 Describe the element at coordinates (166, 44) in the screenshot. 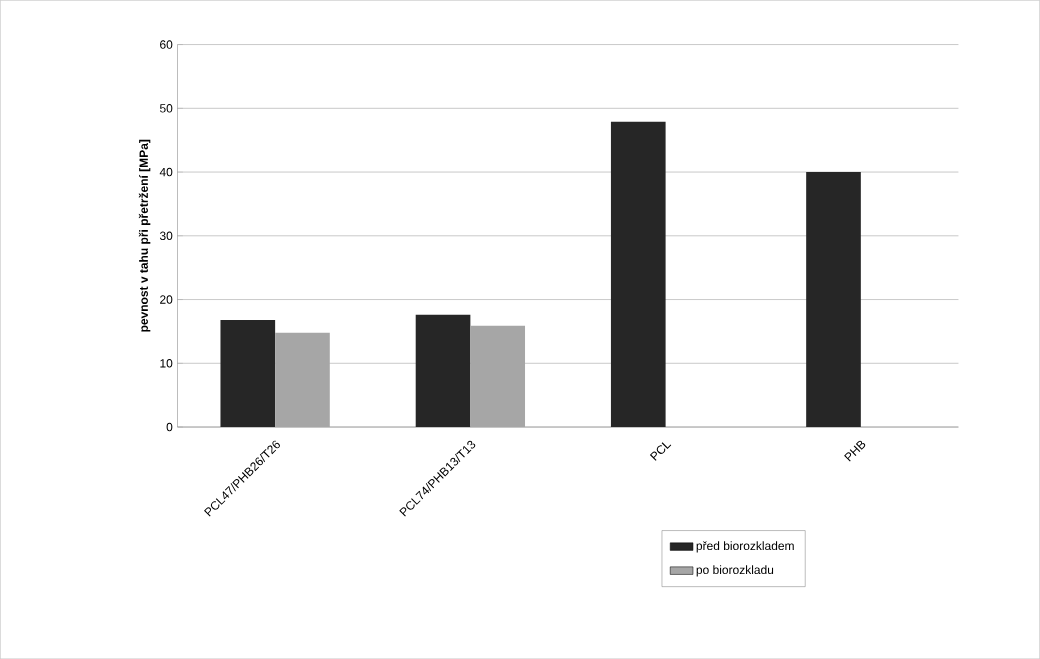

I see `y-tick-label: 60` at that location.